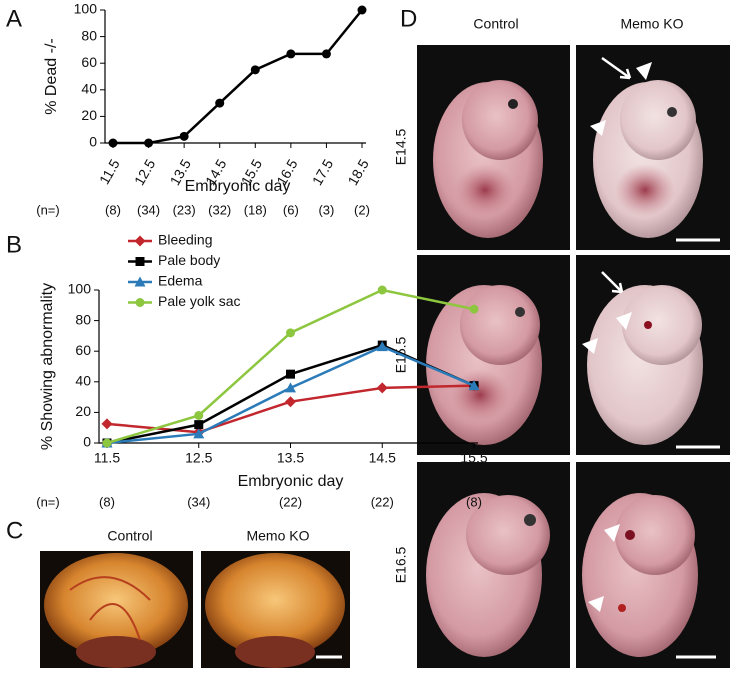  I want to click on sample-size: (2), so click(362, 209).